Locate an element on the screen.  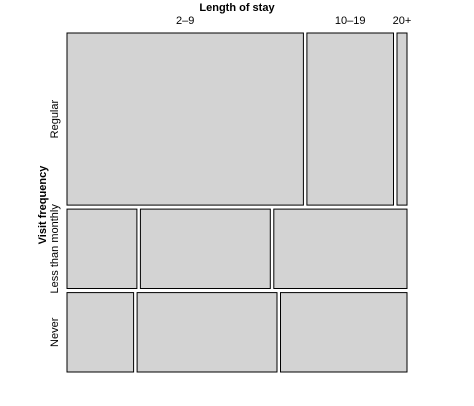
column-label: 20+ is located at coordinates (402, 21).